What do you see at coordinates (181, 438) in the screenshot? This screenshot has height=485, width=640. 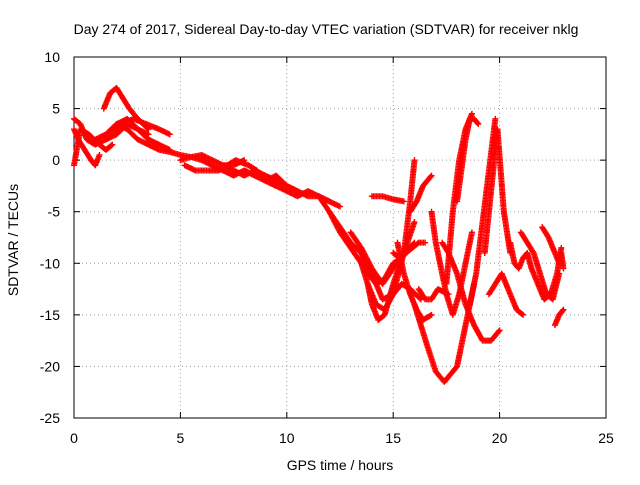 I see `x-tick-label: 5` at bounding box center [181, 438].